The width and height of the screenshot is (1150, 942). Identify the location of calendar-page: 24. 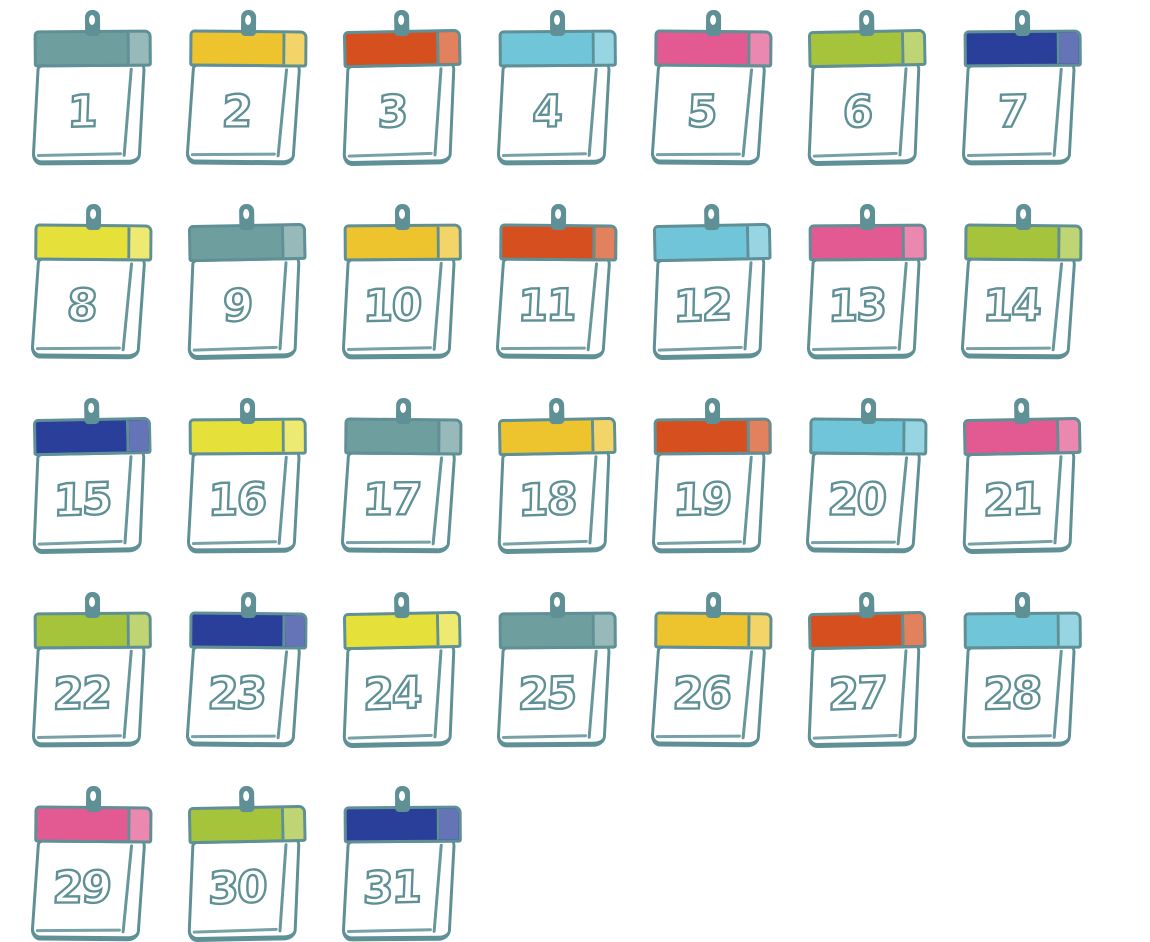
(399, 696).